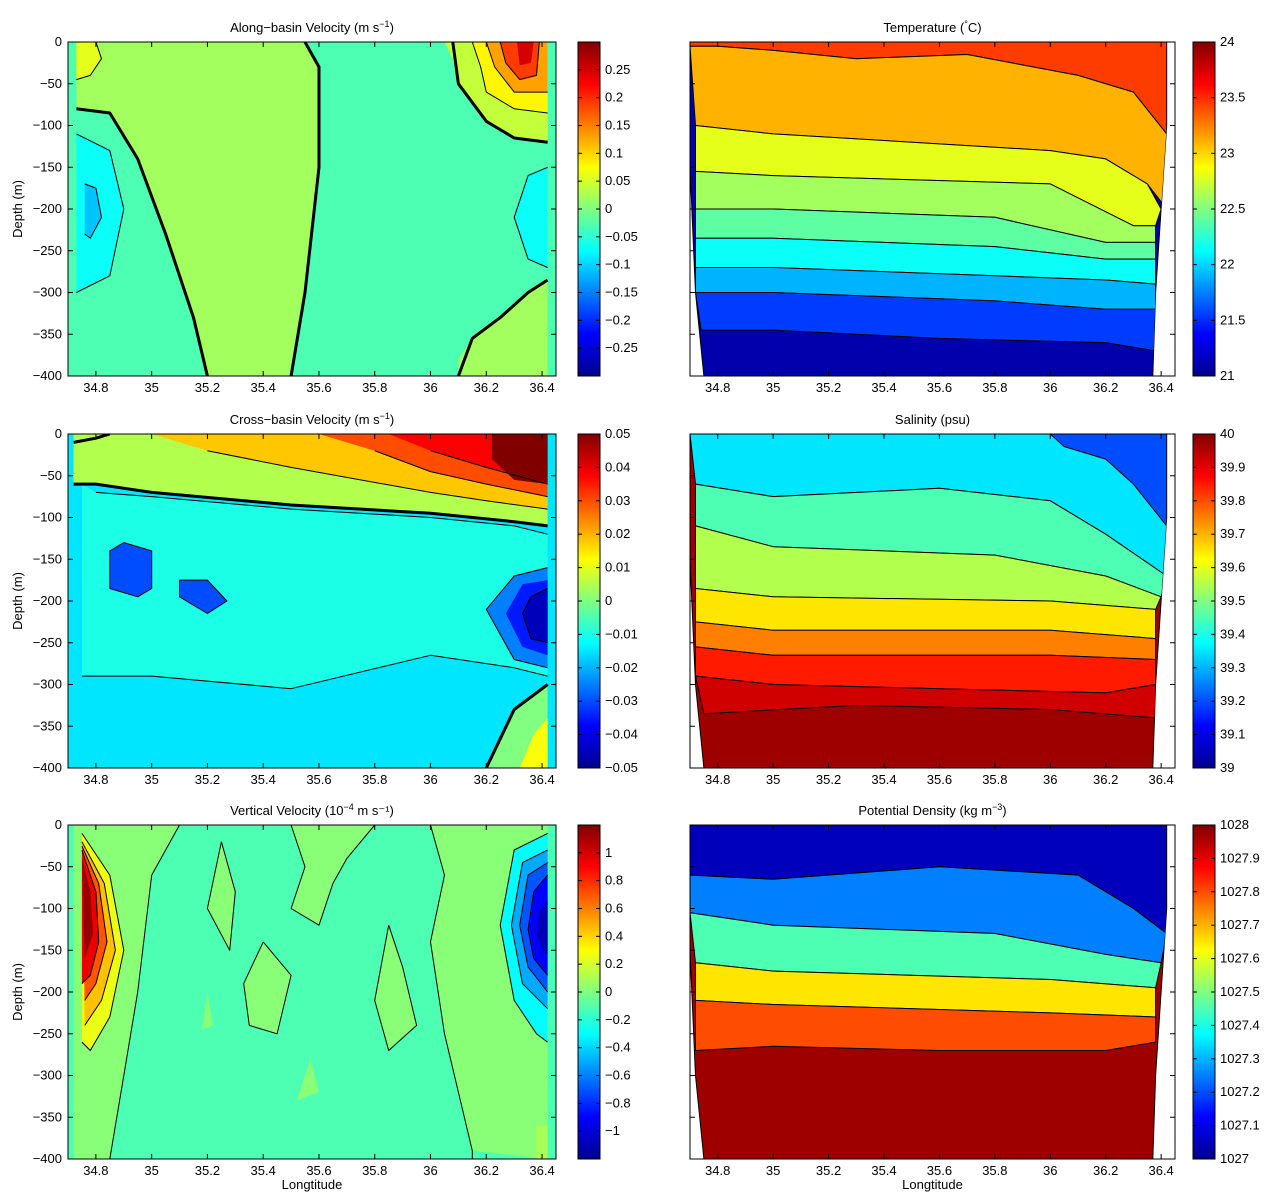  Describe the element at coordinates (614, 152) in the screenshot. I see `colorbar-tick-label: 0.1` at that location.